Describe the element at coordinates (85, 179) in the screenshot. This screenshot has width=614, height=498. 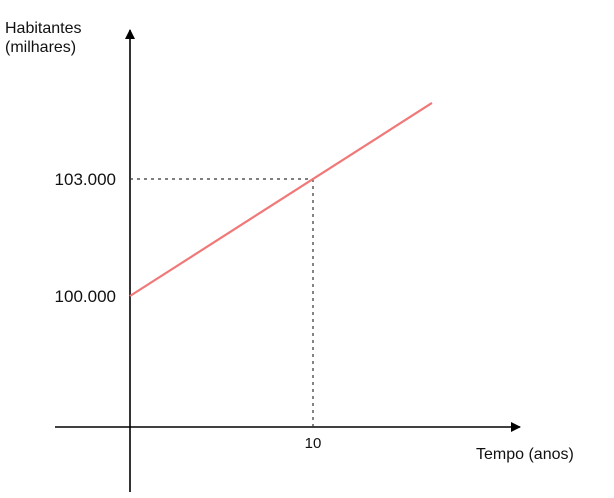
I see `y-tick-label-103.000: 103.000` at that location.